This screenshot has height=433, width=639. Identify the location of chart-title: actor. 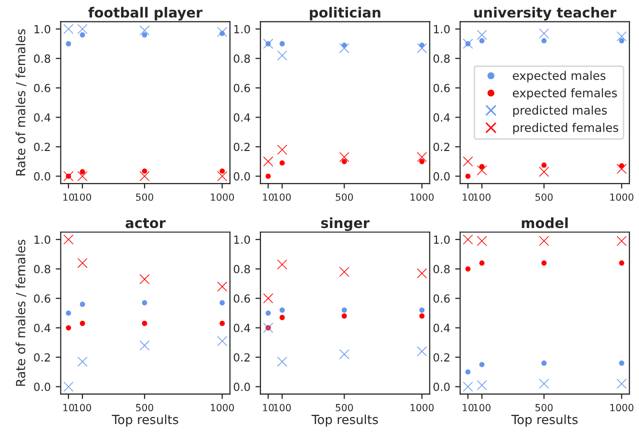
(146, 223).